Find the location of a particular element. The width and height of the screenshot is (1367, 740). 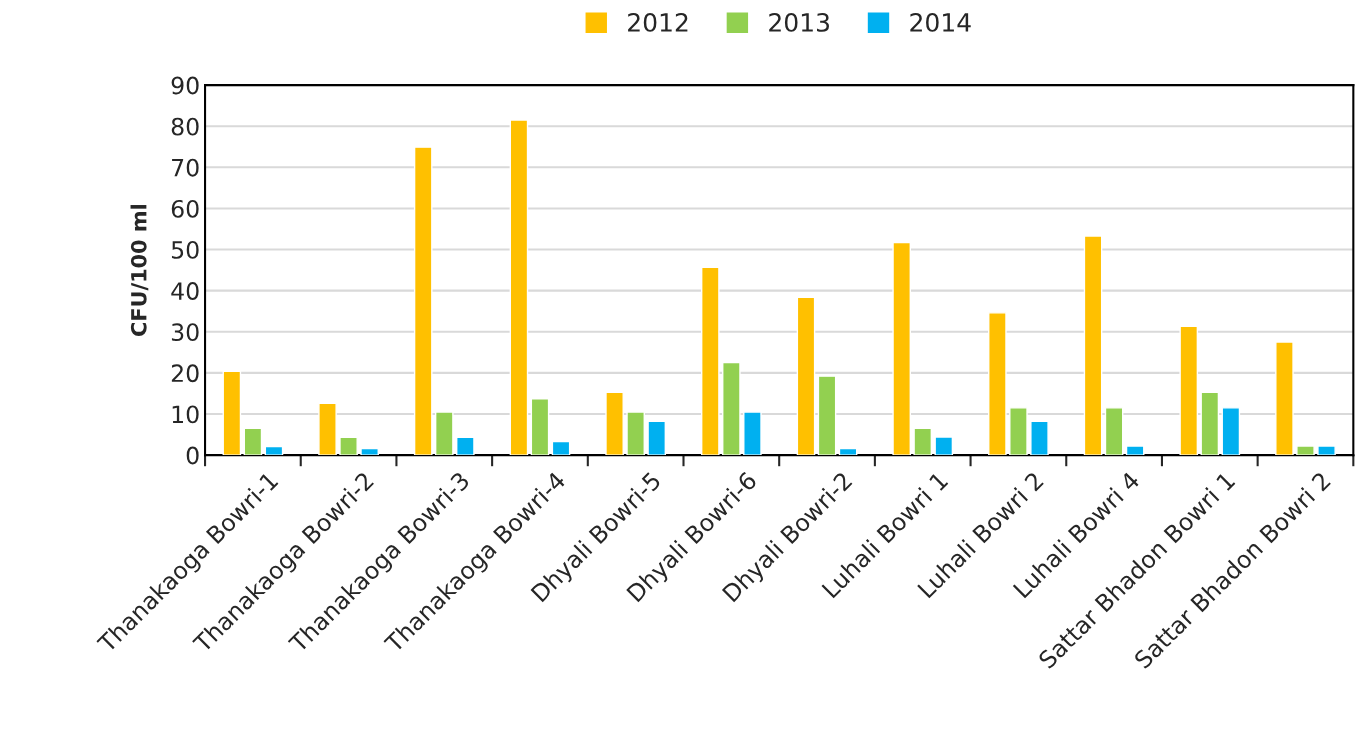

y-axis-title: CFU/100 ml is located at coordinates (139, 270).